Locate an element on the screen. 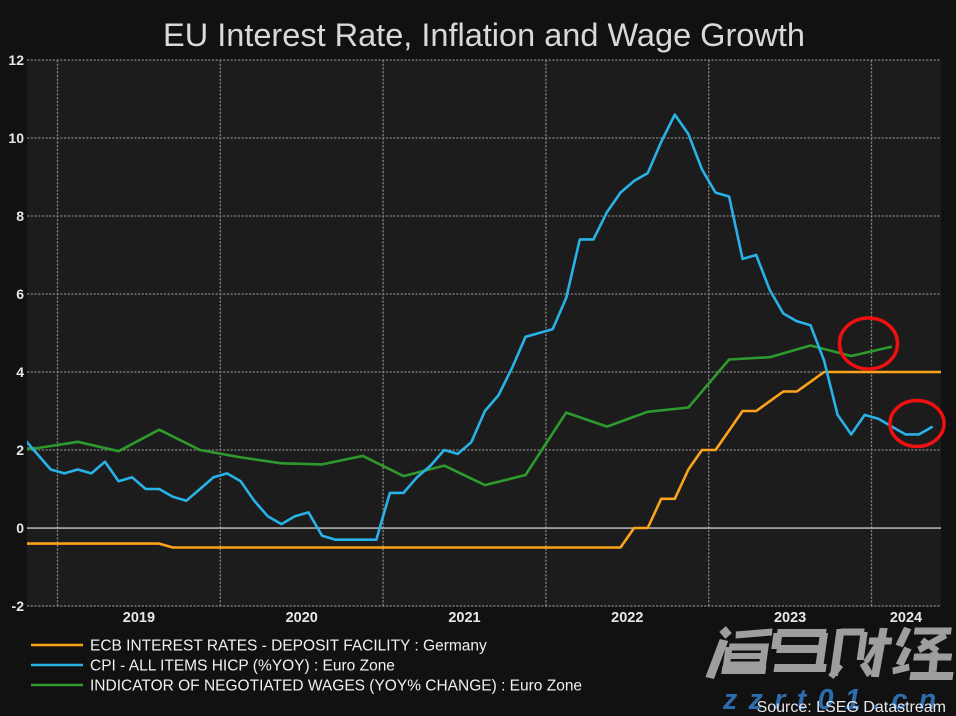 The image size is (956, 716). svg-text: 0 is located at coordinates (20, 528).